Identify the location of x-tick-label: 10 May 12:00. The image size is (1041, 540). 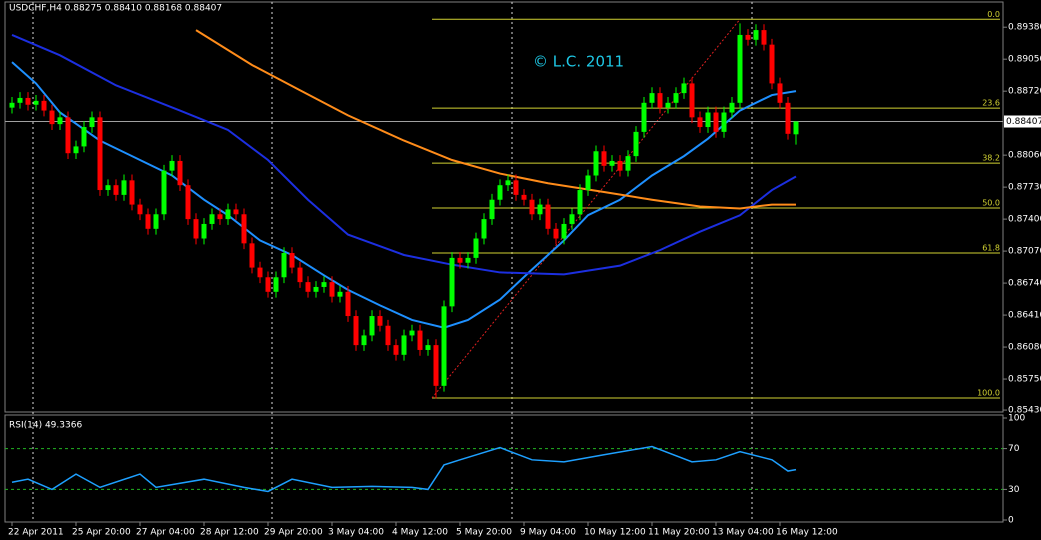
(615, 533).